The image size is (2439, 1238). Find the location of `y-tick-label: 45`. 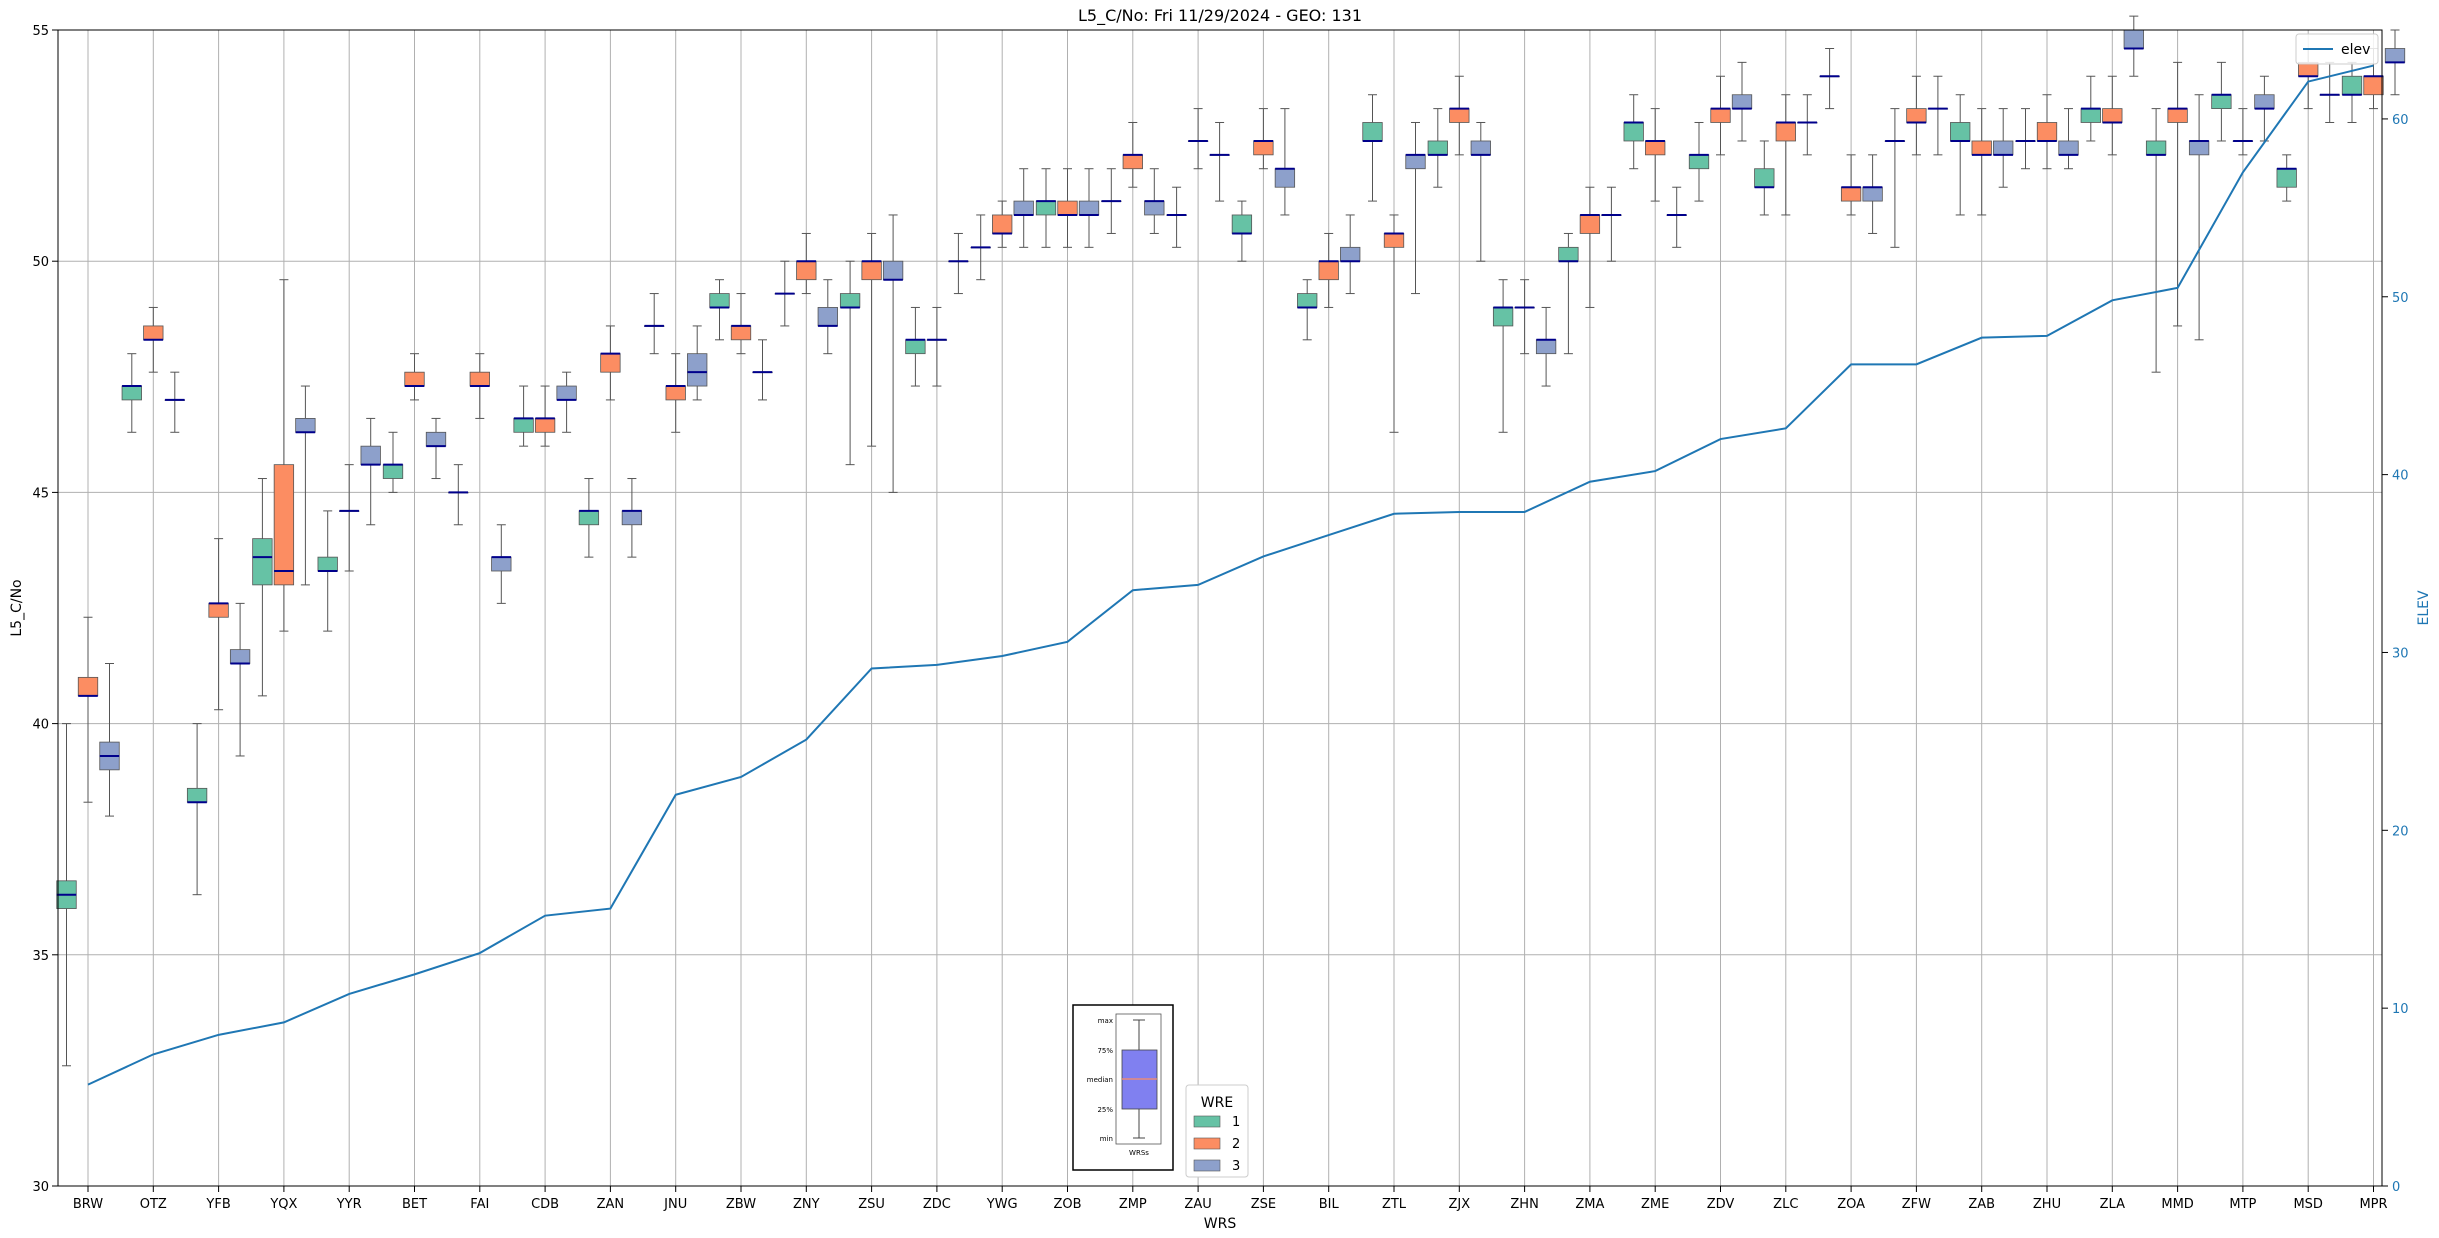

y-tick-label: 45 is located at coordinates (40, 493).